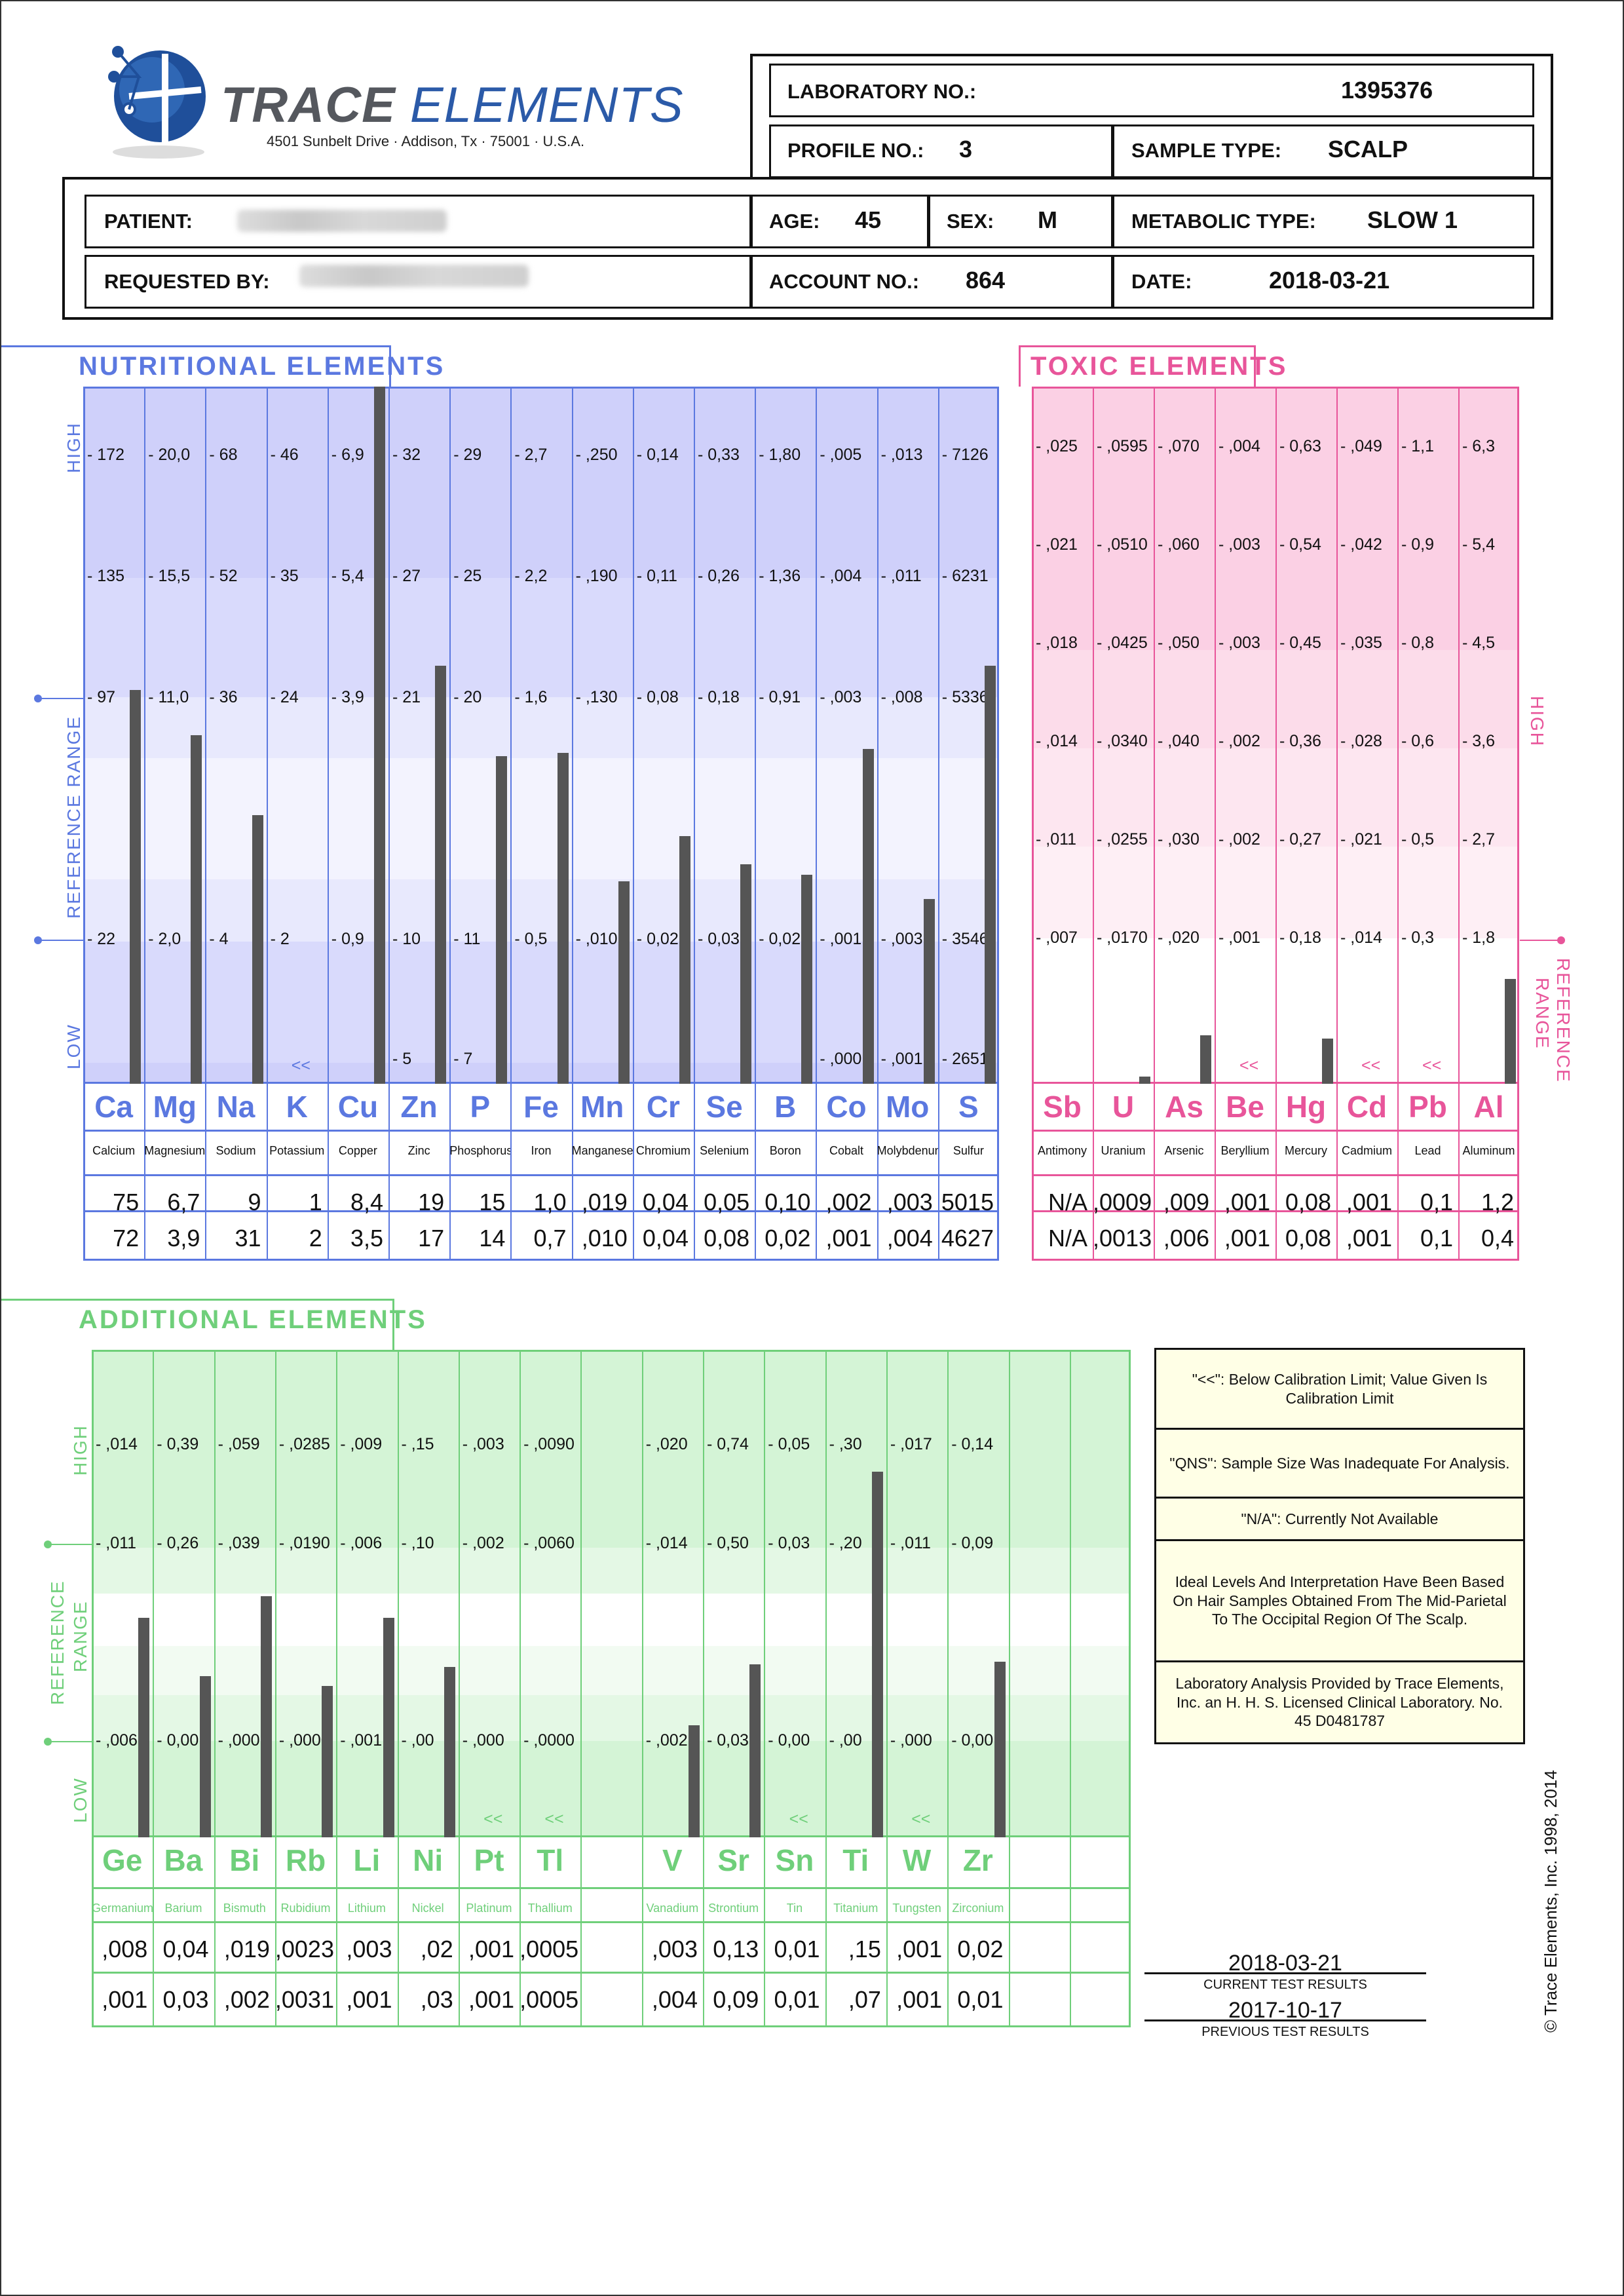 The width and height of the screenshot is (1624, 2296). What do you see at coordinates (911, 1444) in the screenshot?
I see `additional-tick-label: - ,017` at bounding box center [911, 1444].